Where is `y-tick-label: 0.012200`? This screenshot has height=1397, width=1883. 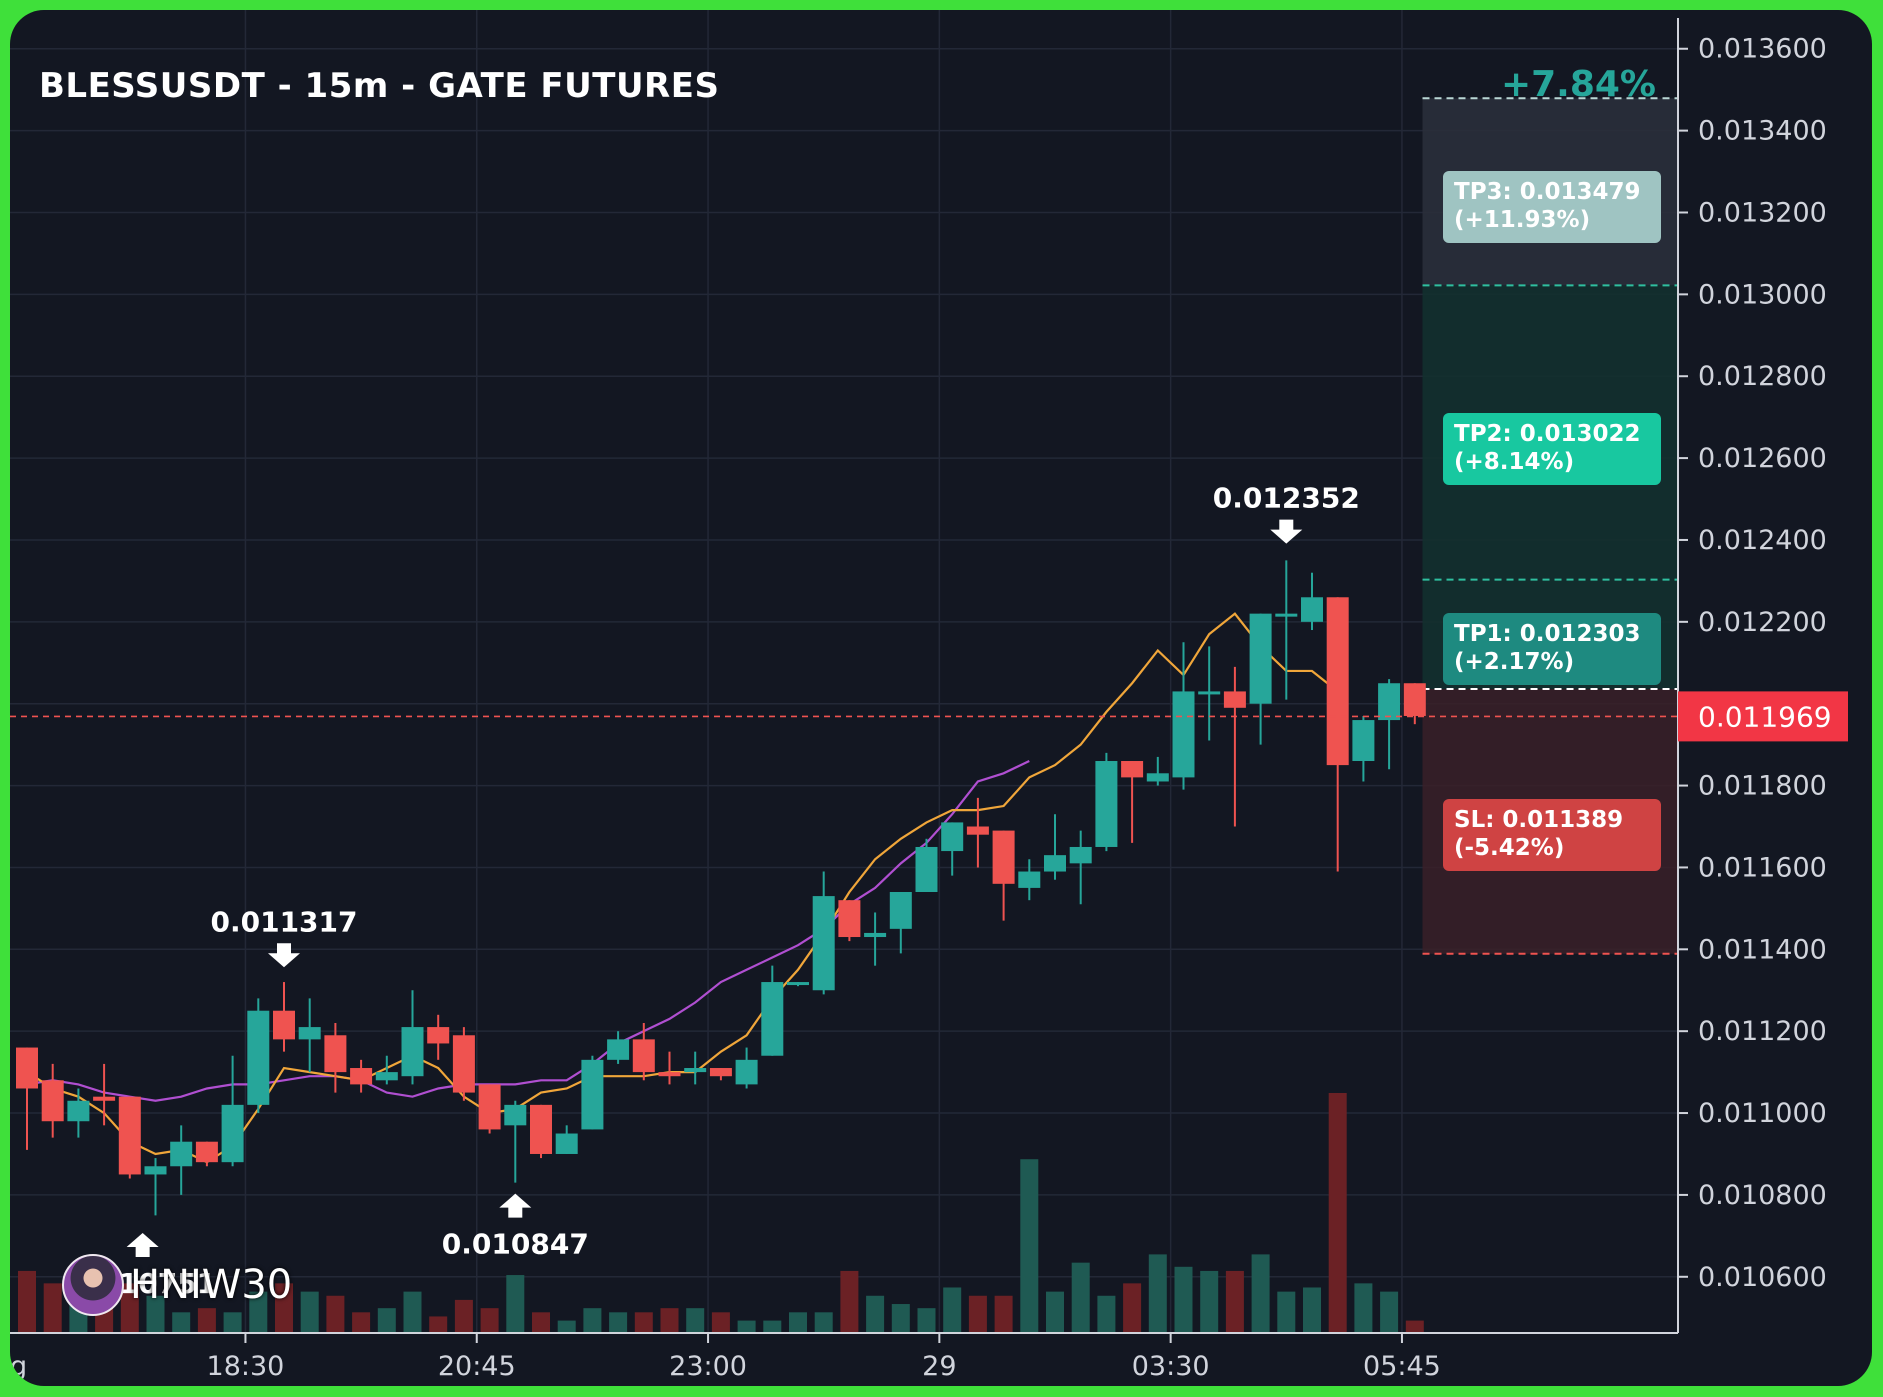 y-tick-label: 0.012200 is located at coordinates (1762, 622).